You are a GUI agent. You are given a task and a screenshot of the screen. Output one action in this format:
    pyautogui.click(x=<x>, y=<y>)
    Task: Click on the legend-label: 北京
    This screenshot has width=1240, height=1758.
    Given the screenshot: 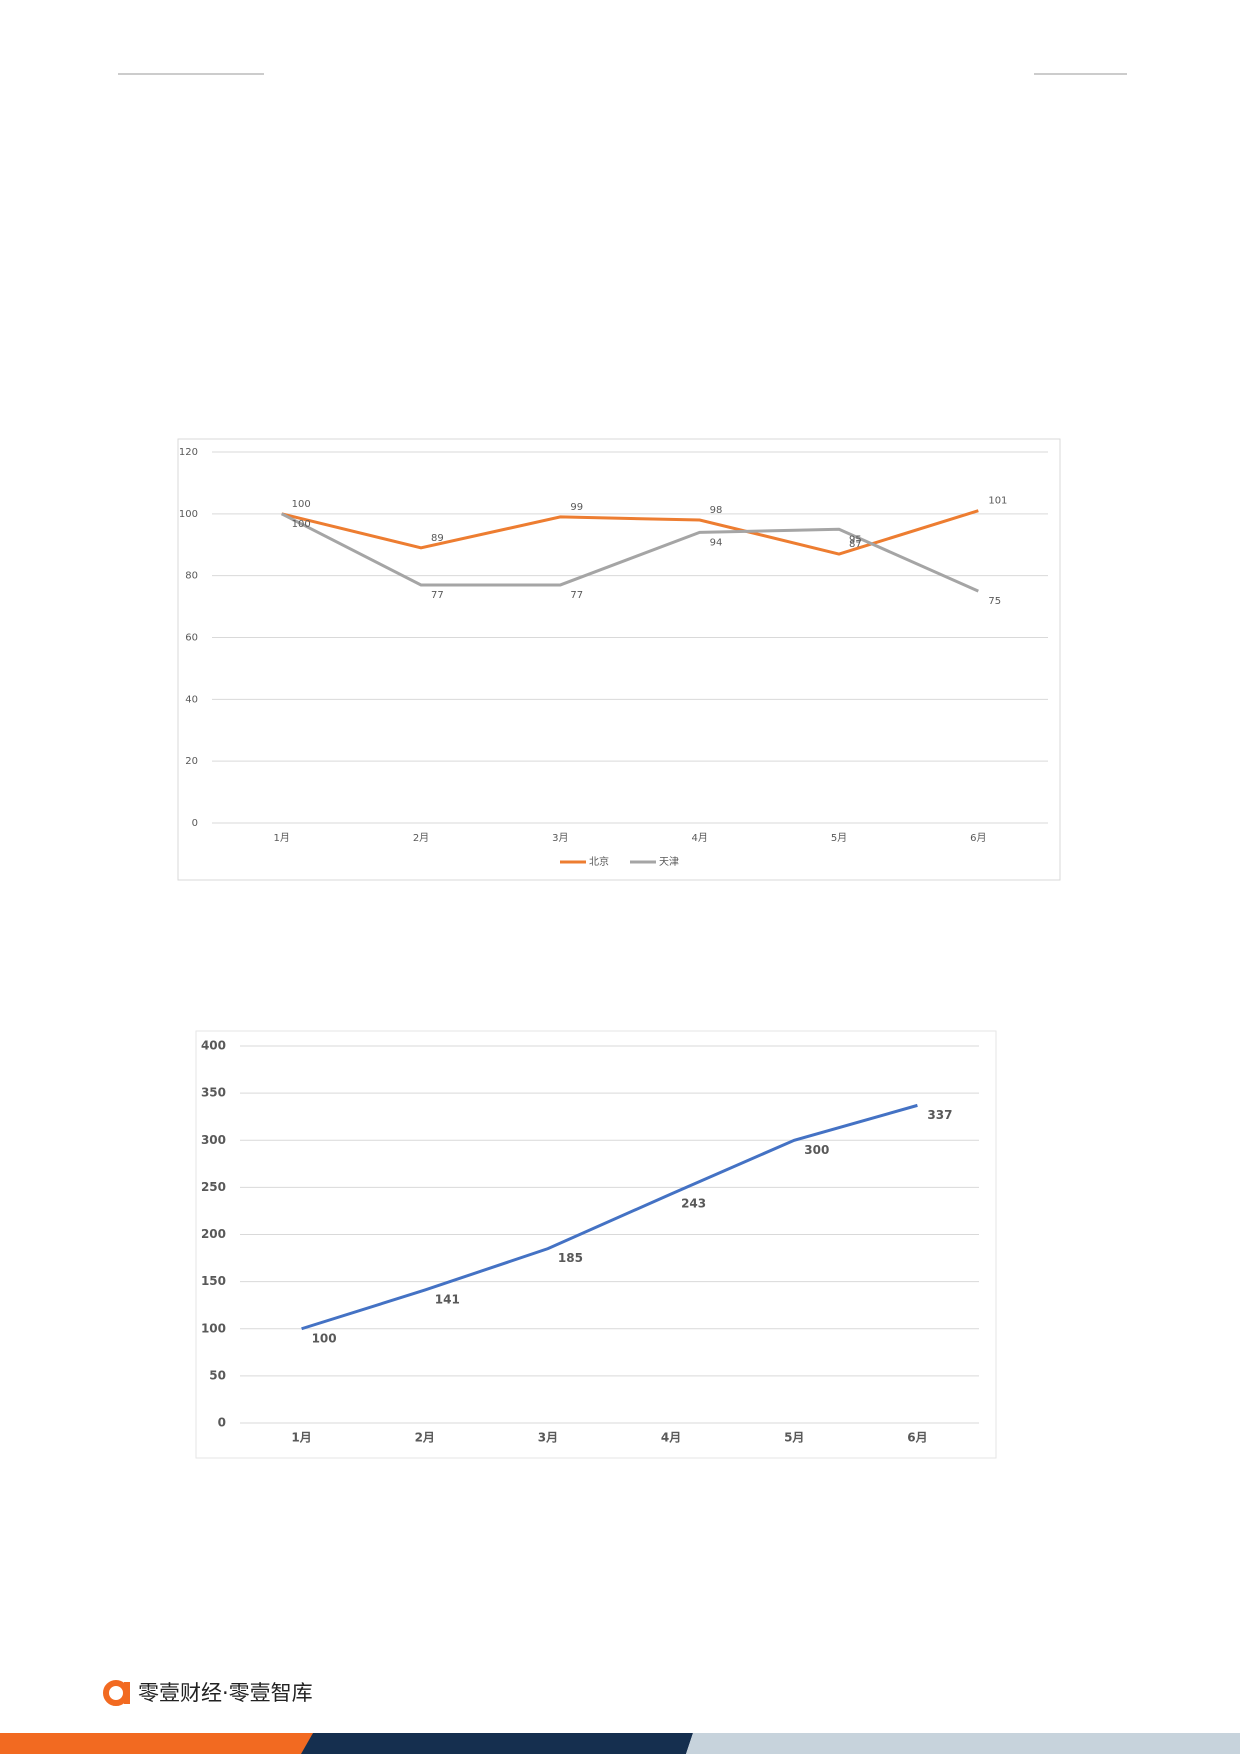 What is the action you would take?
    pyautogui.click(x=599, y=861)
    